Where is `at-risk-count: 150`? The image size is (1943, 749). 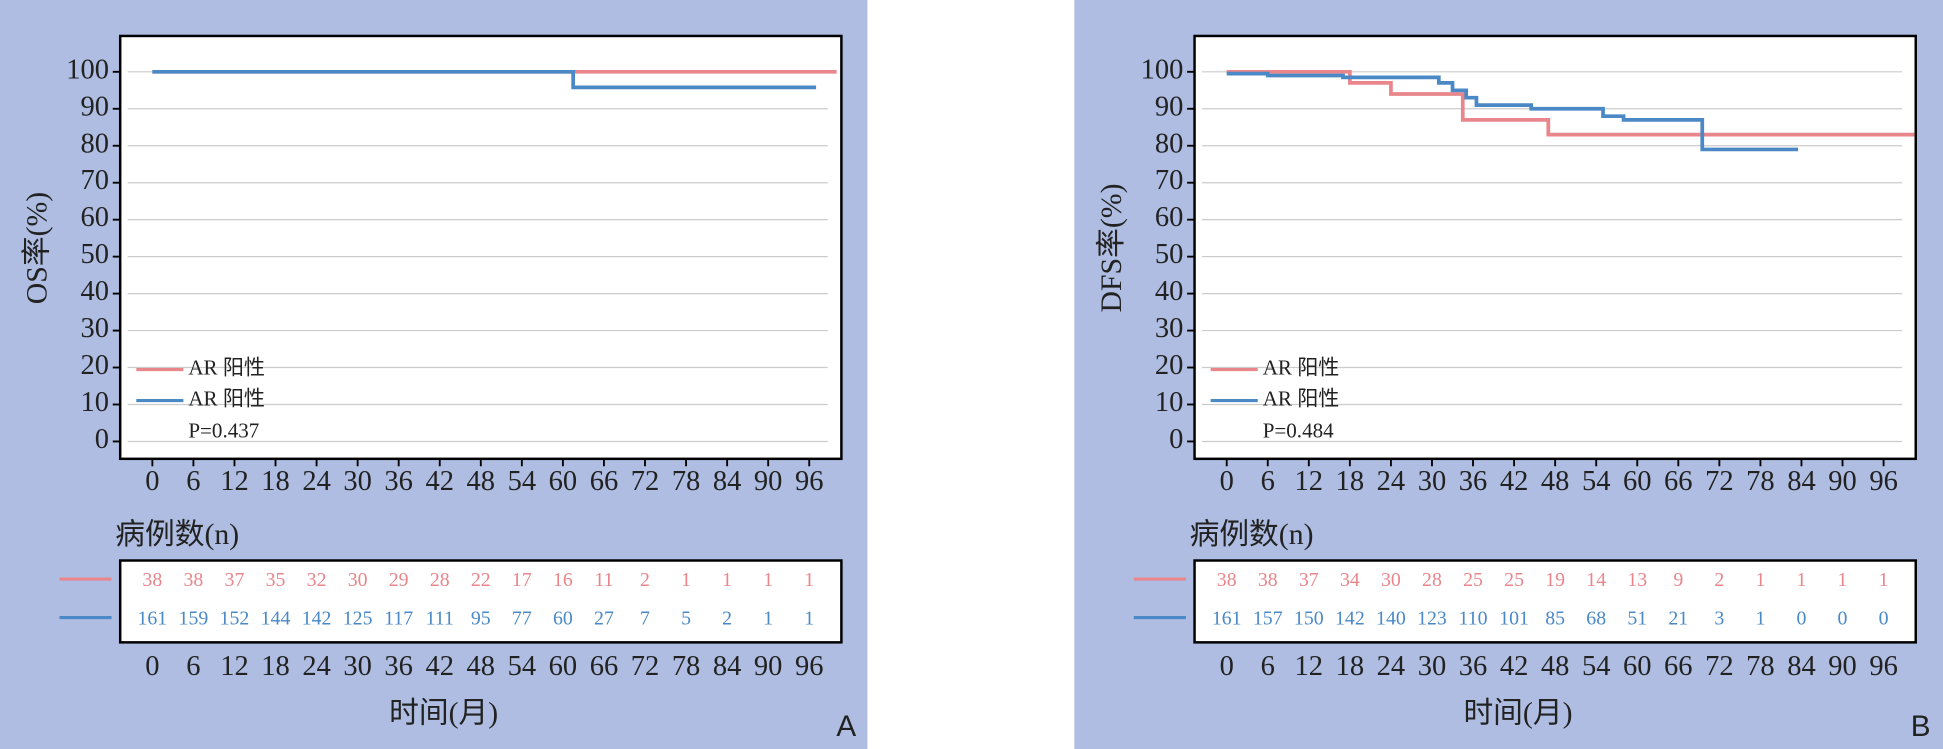
at-risk-count: 150 is located at coordinates (1309, 619).